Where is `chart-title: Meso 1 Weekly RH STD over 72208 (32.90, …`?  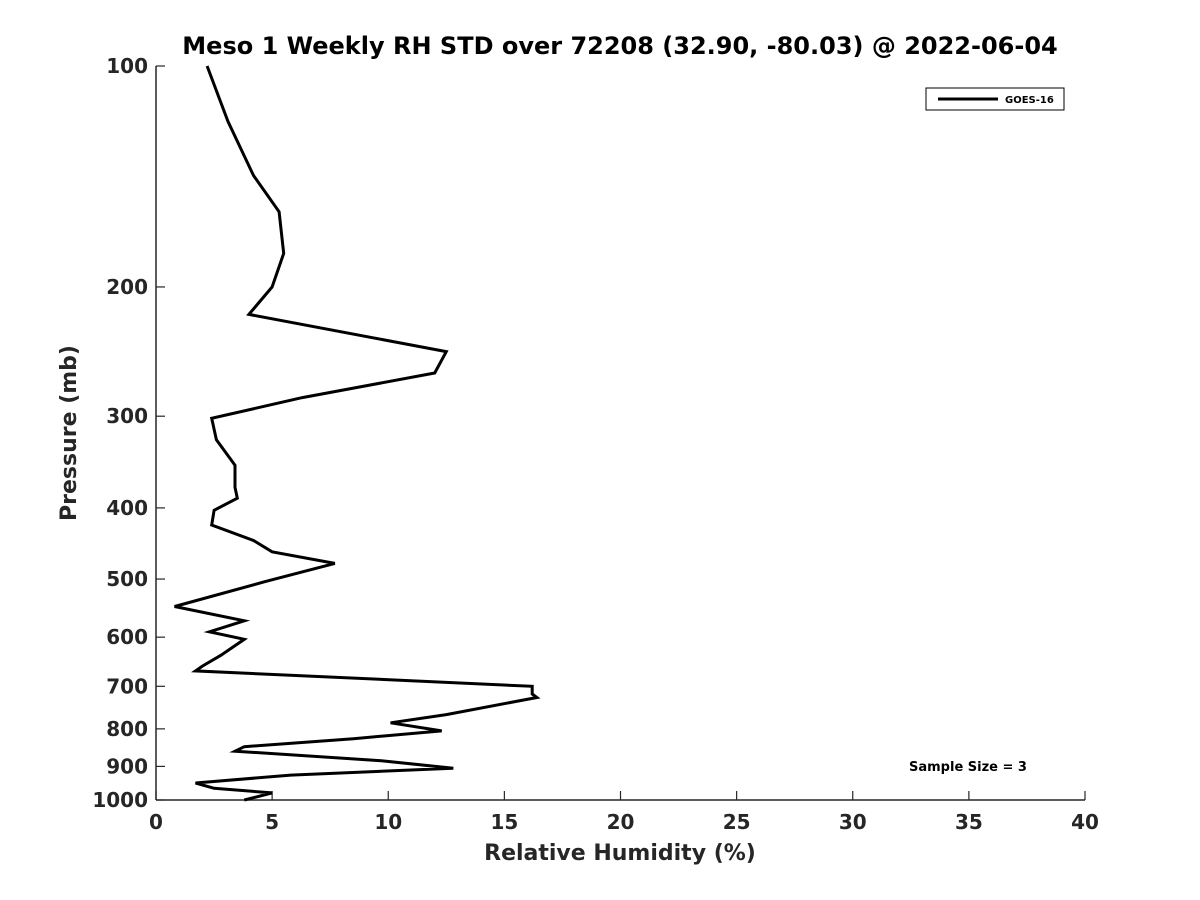 chart-title: Meso 1 Weekly RH STD over 72208 (32.90, … is located at coordinates (619, 46).